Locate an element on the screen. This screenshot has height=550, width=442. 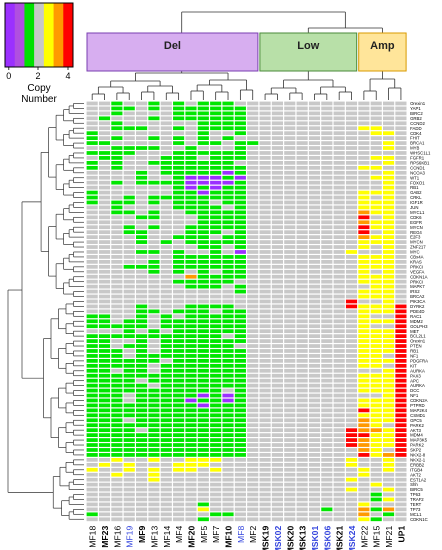
column-label: MF7 is located at coordinates (216, 534).